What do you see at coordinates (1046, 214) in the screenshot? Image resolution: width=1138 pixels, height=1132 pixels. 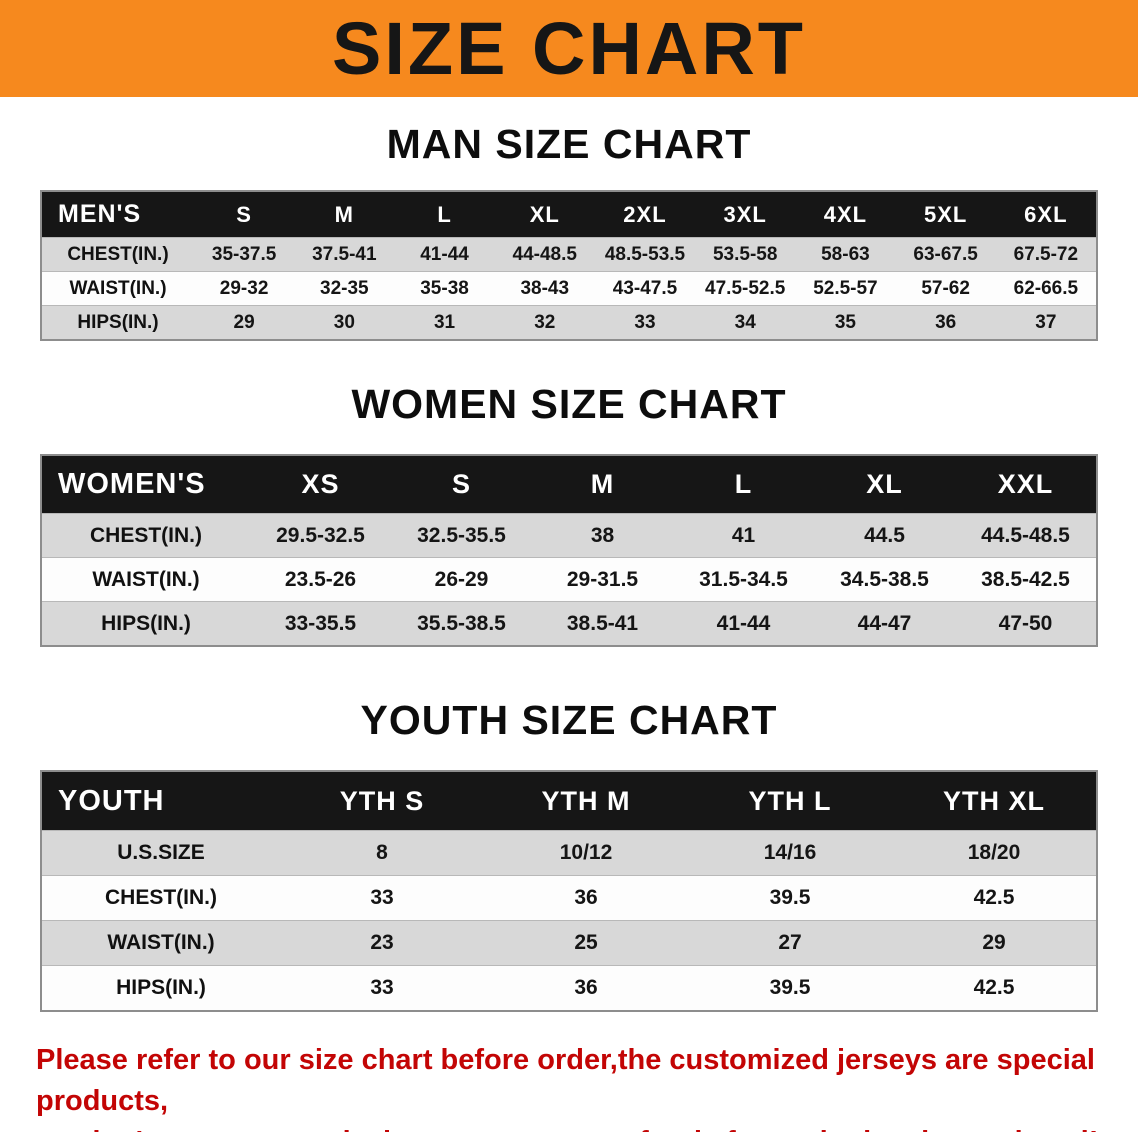 I see `size-column-header: 6XL` at bounding box center [1046, 214].